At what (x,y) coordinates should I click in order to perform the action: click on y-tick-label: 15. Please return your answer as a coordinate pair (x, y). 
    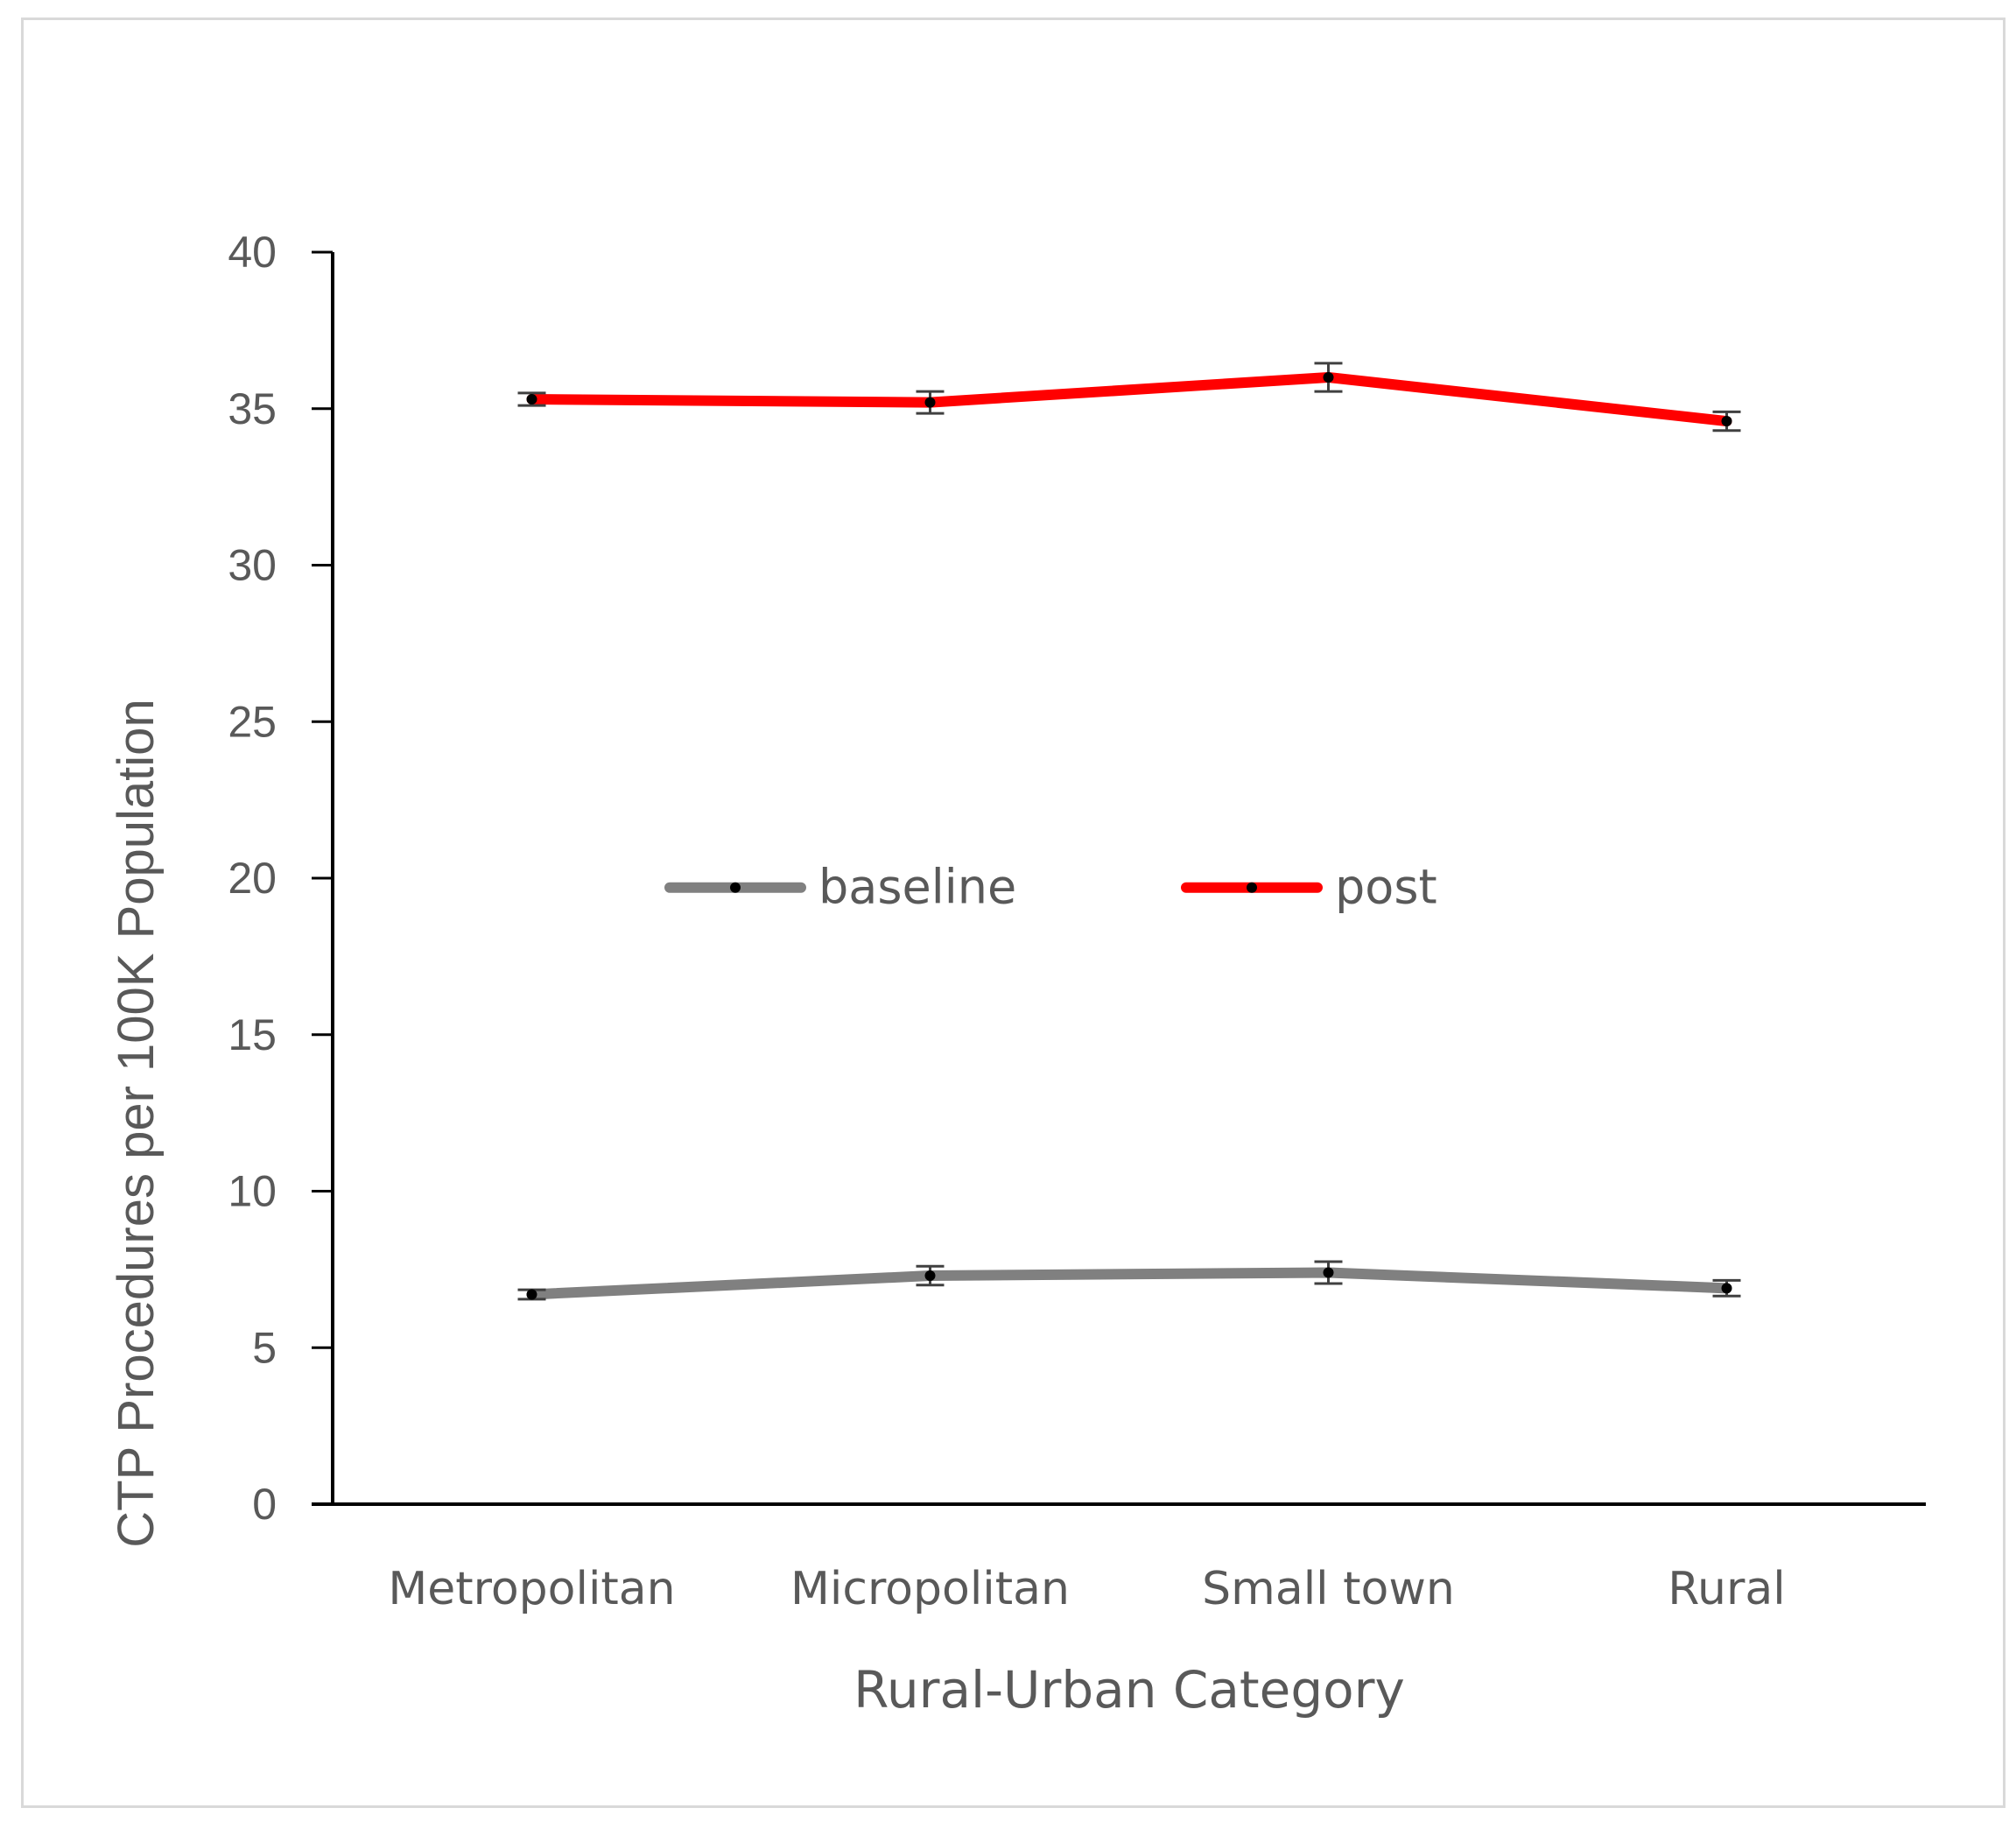
    Looking at the image, I should click on (252, 1034).